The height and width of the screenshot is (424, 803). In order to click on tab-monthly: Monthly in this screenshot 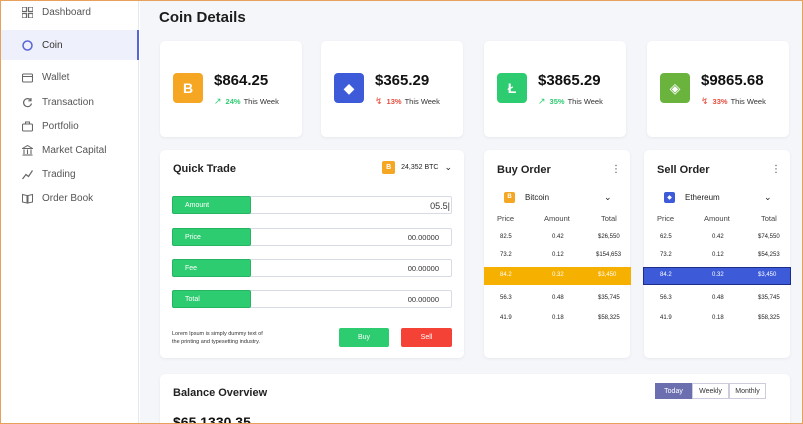, I will do `click(747, 391)`.